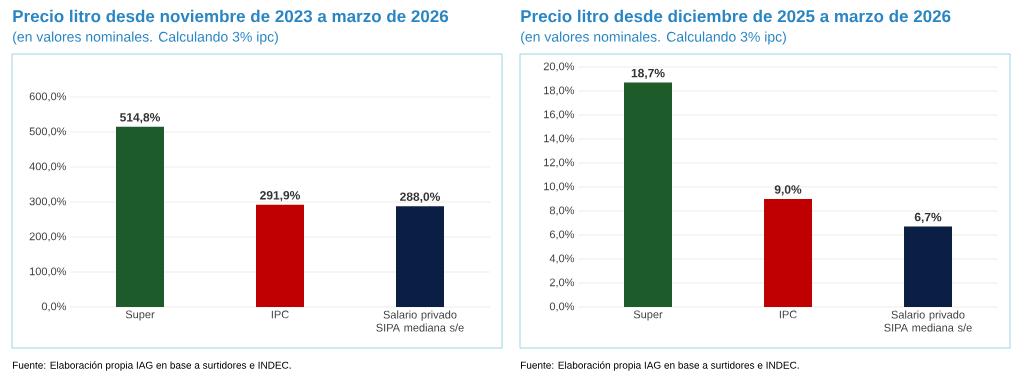  What do you see at coordinates (562, 259) in the screenshot?
I see `y-tick-label: 4,0%` at bounding box center [562, 259].